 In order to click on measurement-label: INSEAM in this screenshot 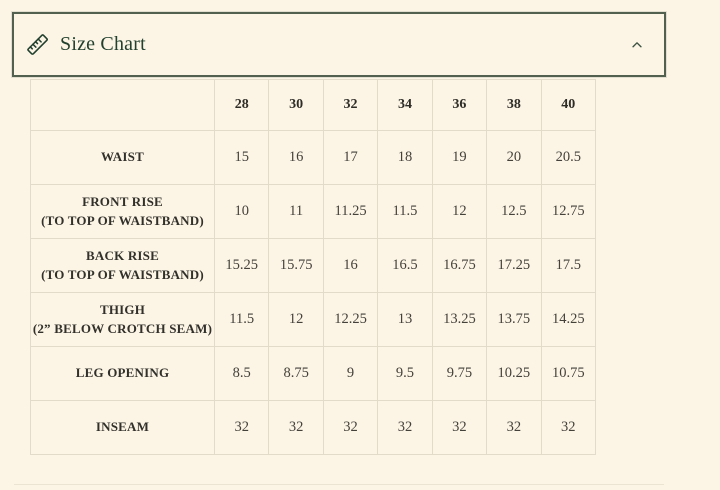, I will do `click(122, 427)`.